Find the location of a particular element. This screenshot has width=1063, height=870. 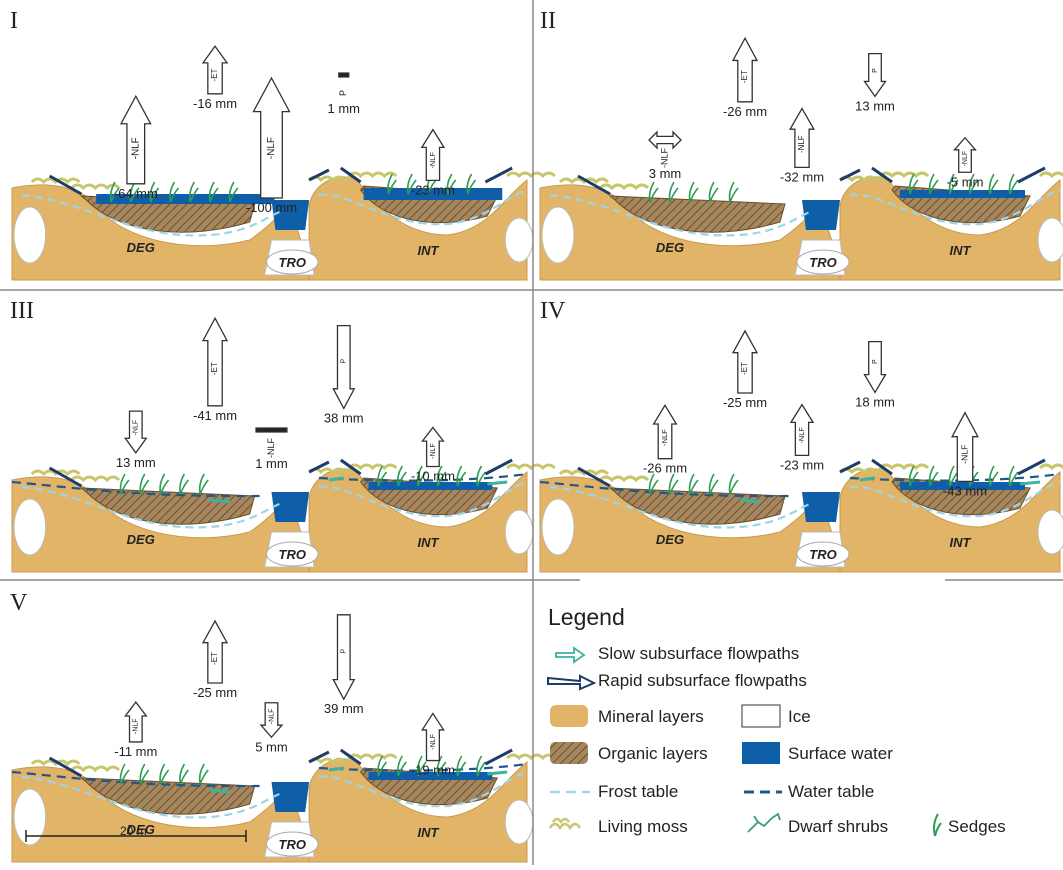

legend-symbol-mineral is located at coordinates (569, 716).